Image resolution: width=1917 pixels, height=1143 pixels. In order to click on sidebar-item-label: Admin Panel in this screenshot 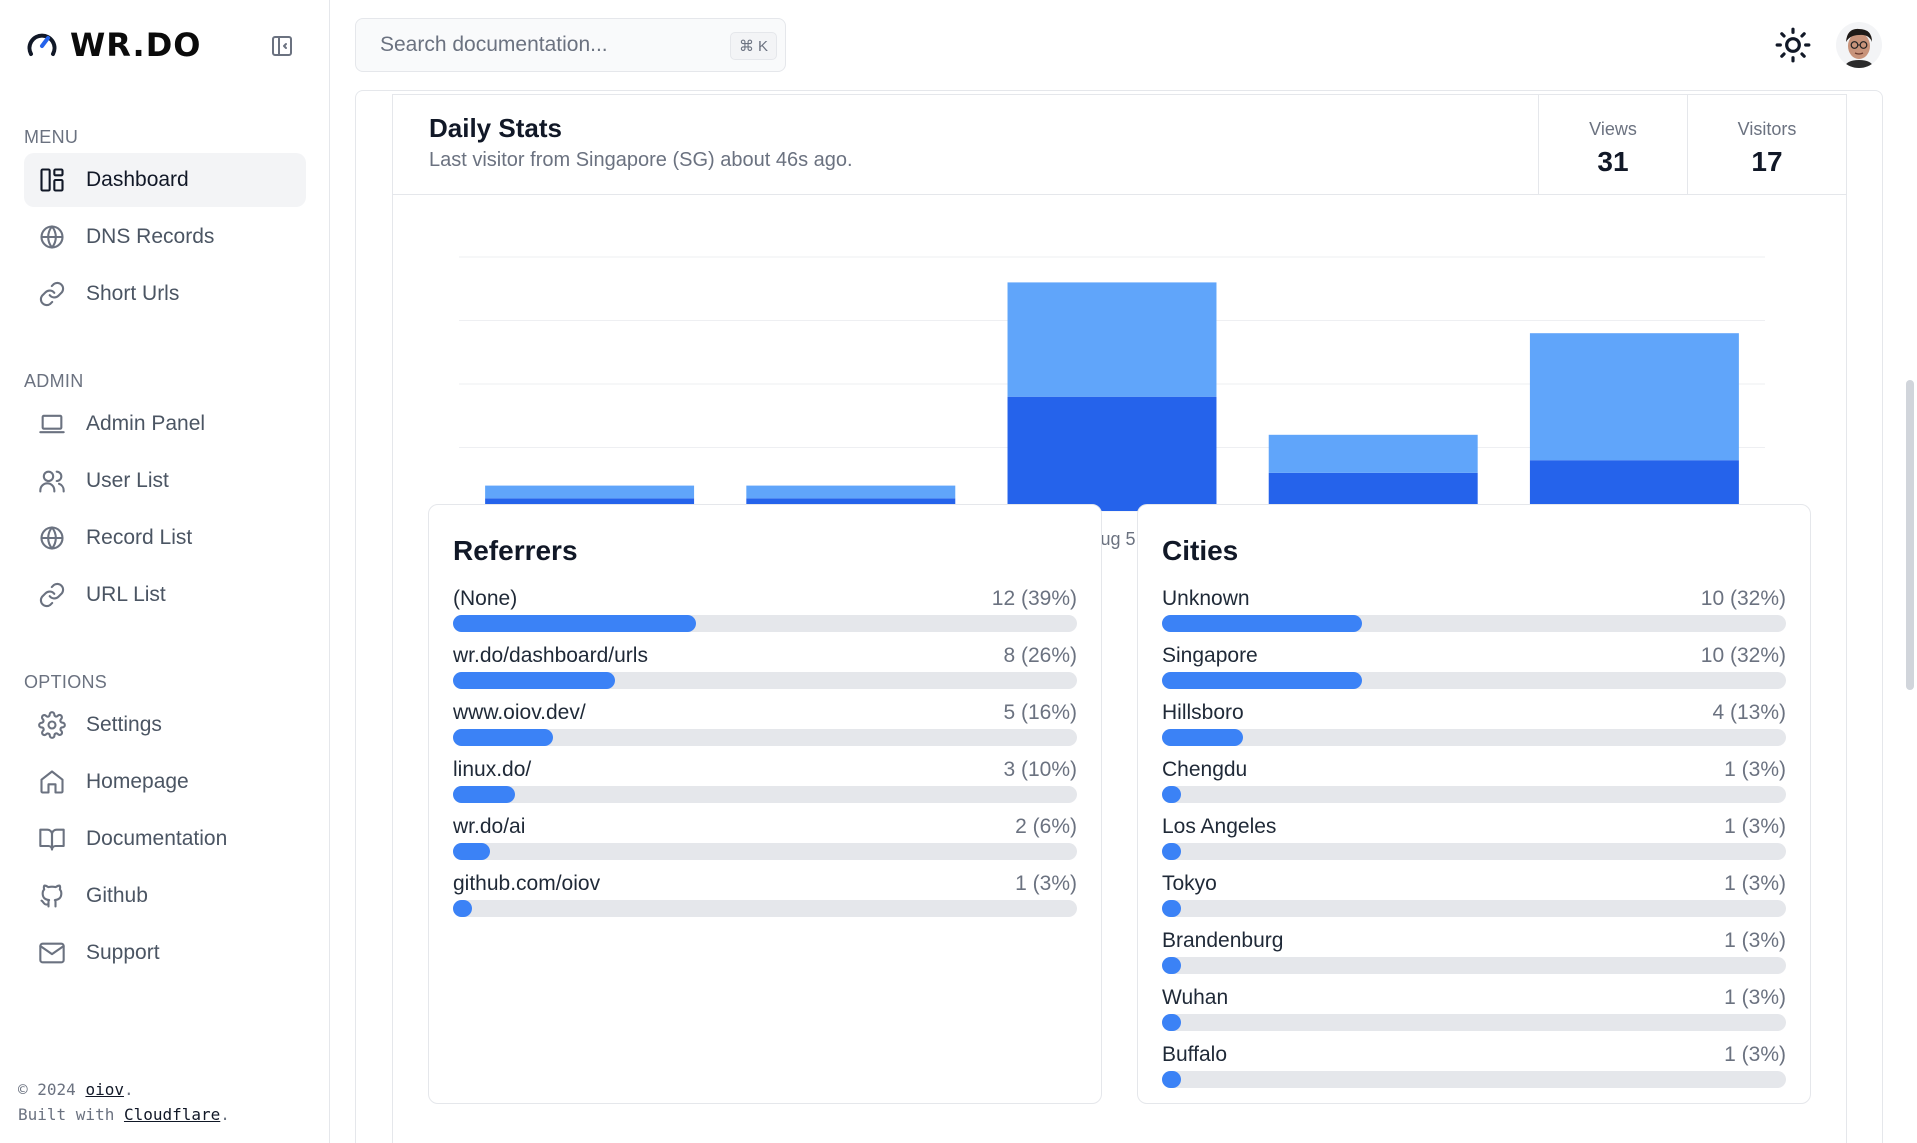, I will do `click(146, 423)`.